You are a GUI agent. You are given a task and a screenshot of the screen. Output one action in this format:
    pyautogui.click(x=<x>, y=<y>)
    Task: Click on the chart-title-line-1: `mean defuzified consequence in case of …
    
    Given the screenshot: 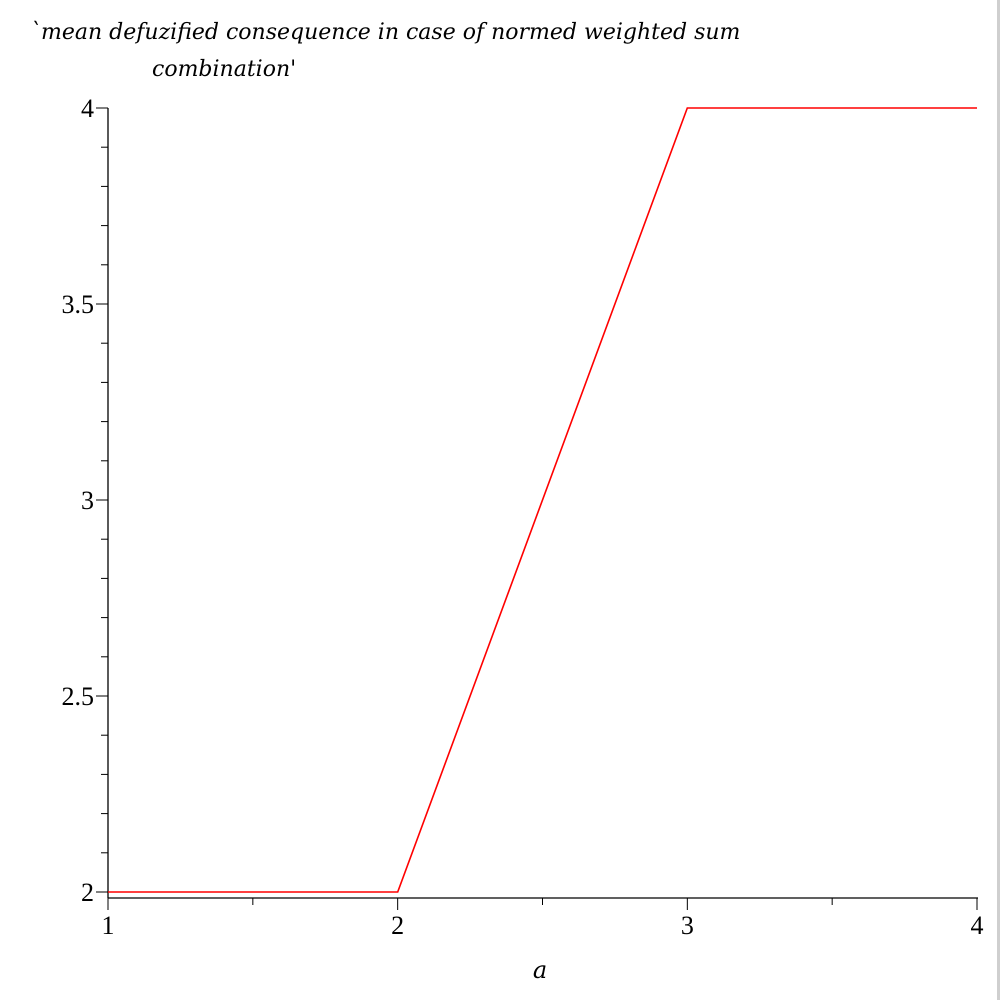 What is the action you would take?
    pyautogui.click(x=385, y=32)
    